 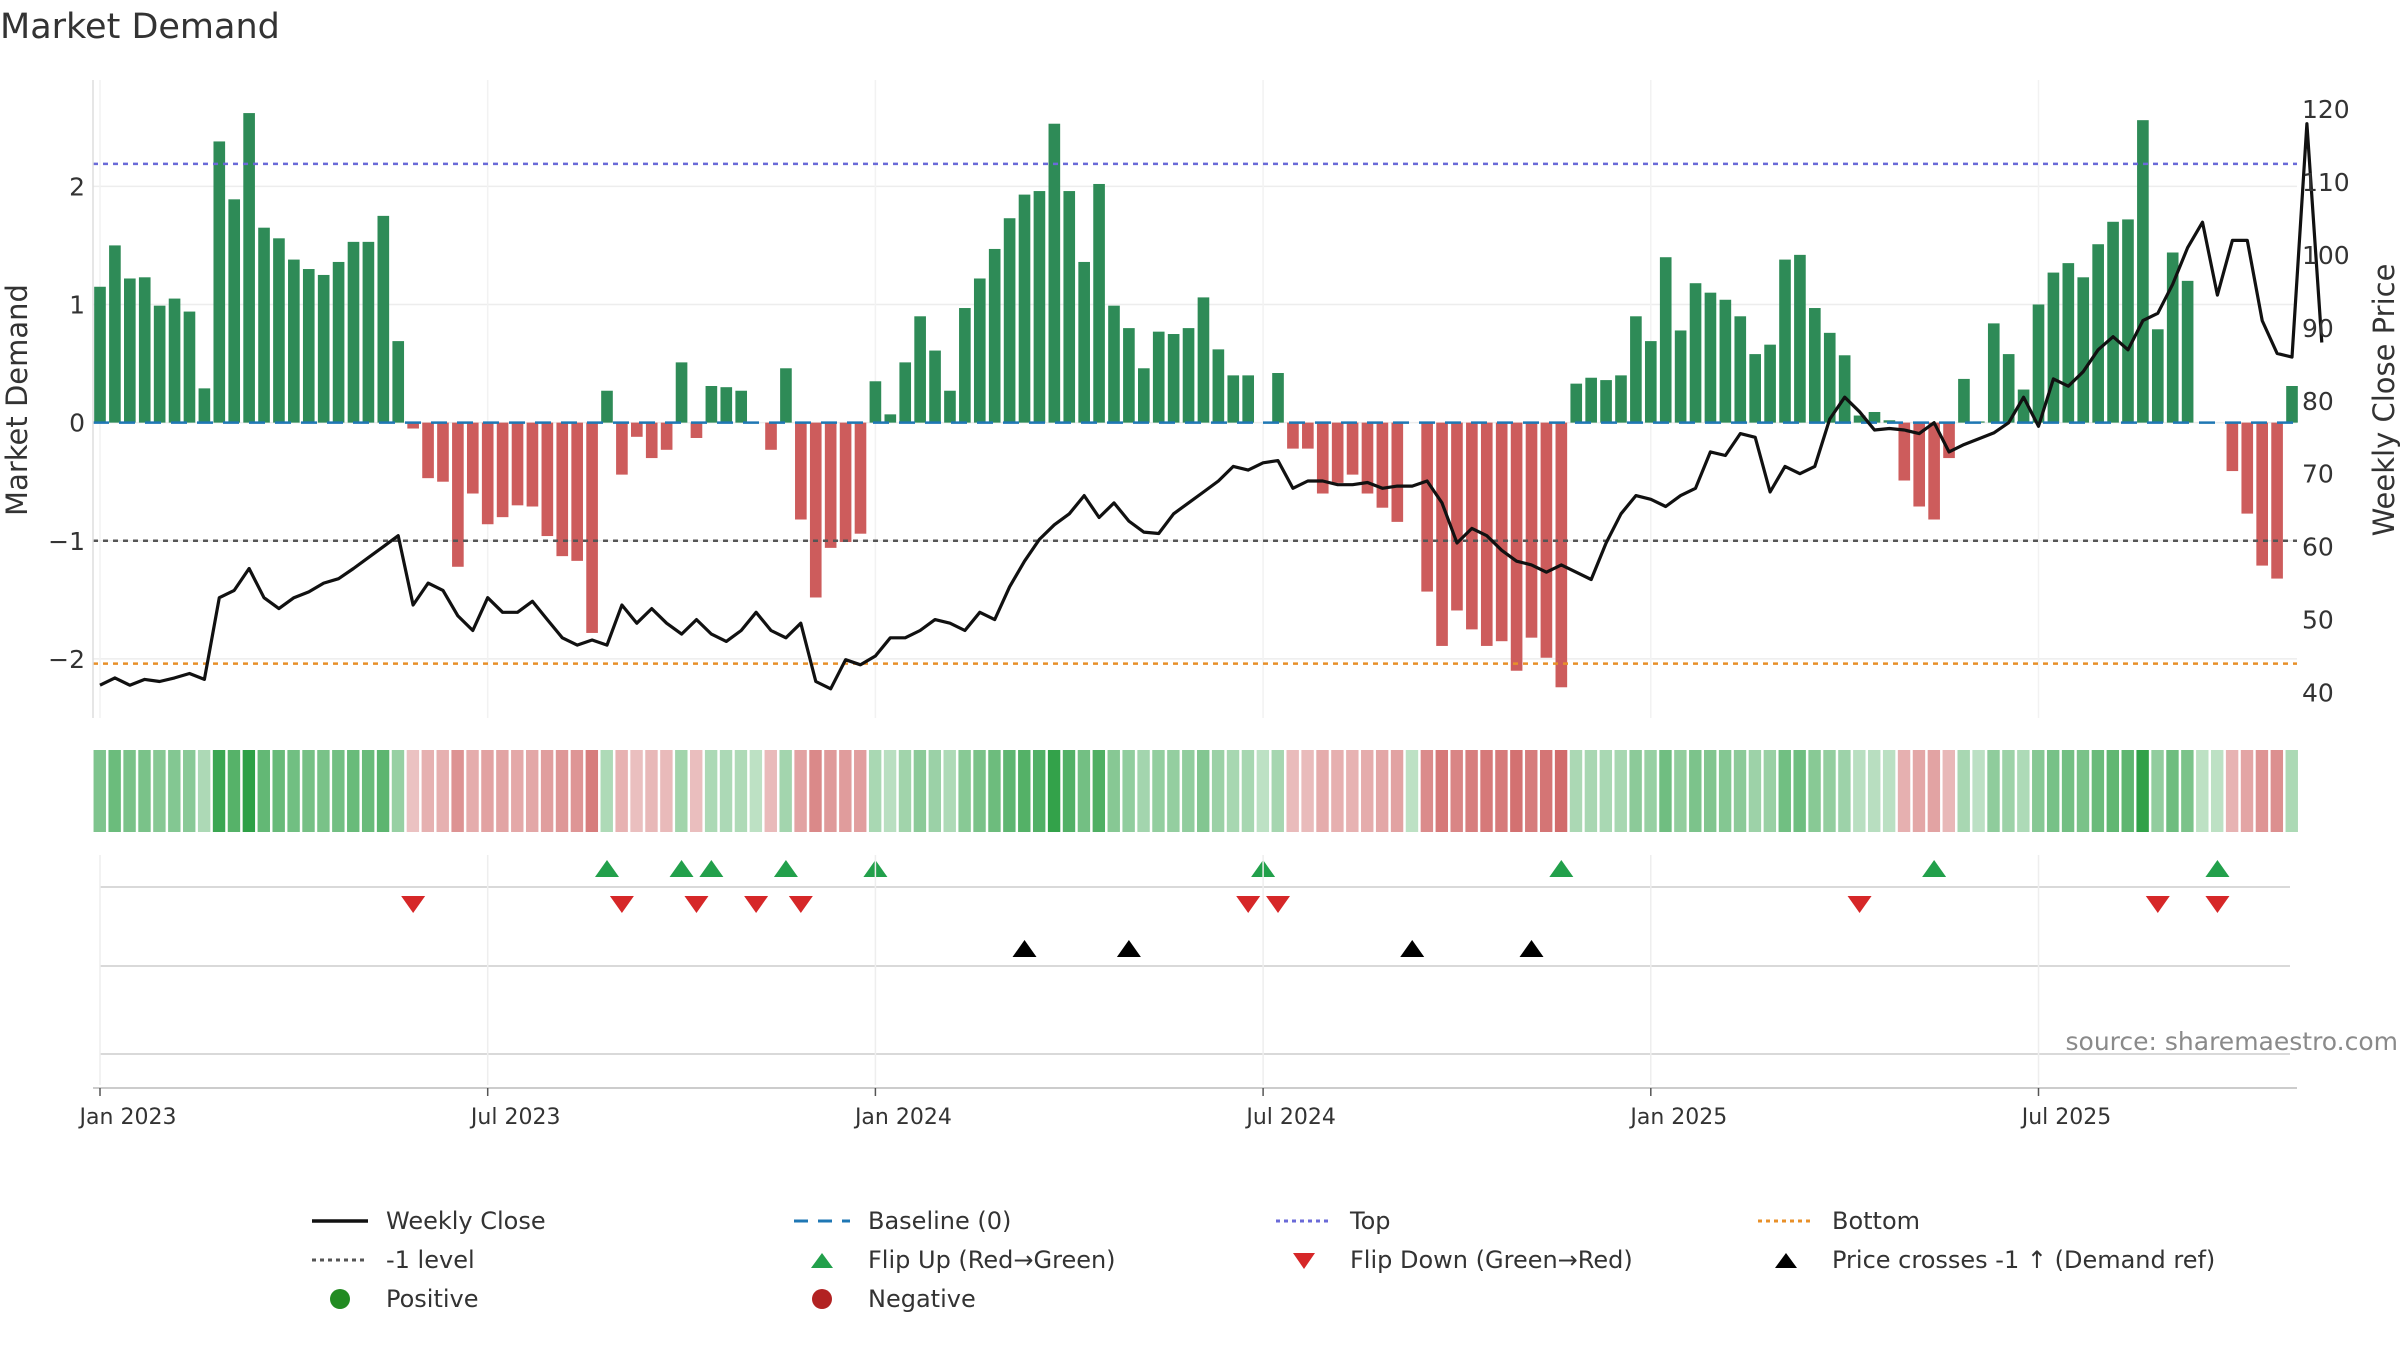 I want to click on legend-label: Bottom, so click(x=1876, y=1221).